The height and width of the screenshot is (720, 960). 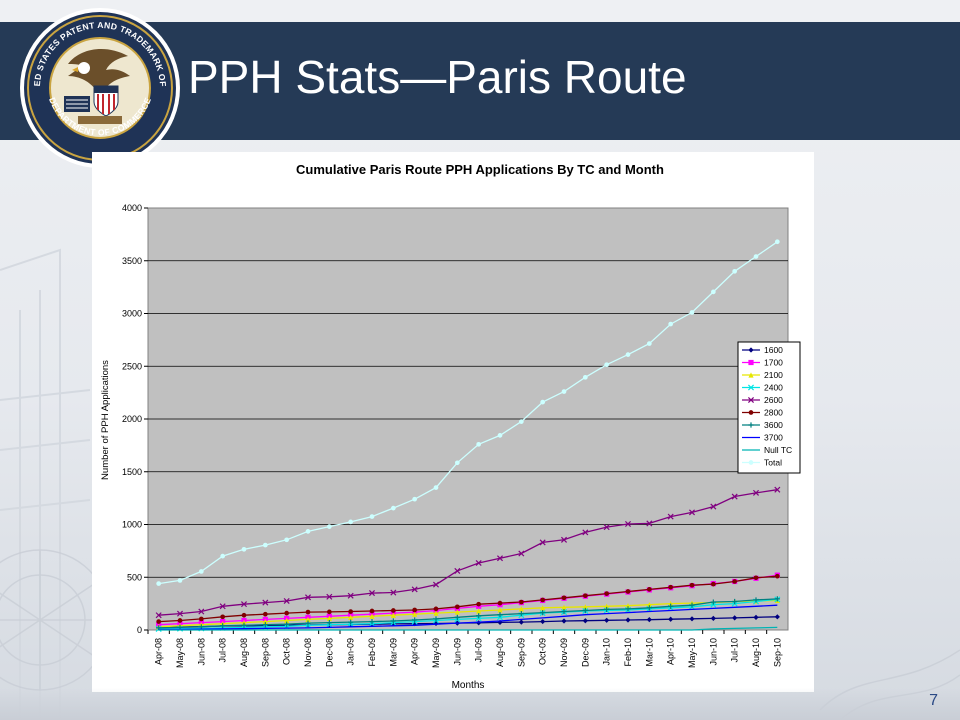 What do you see at coordinates (415, 651) in the screenshot?
I see `x-tick-label: Apr-09` at bounding box center [415, 651].